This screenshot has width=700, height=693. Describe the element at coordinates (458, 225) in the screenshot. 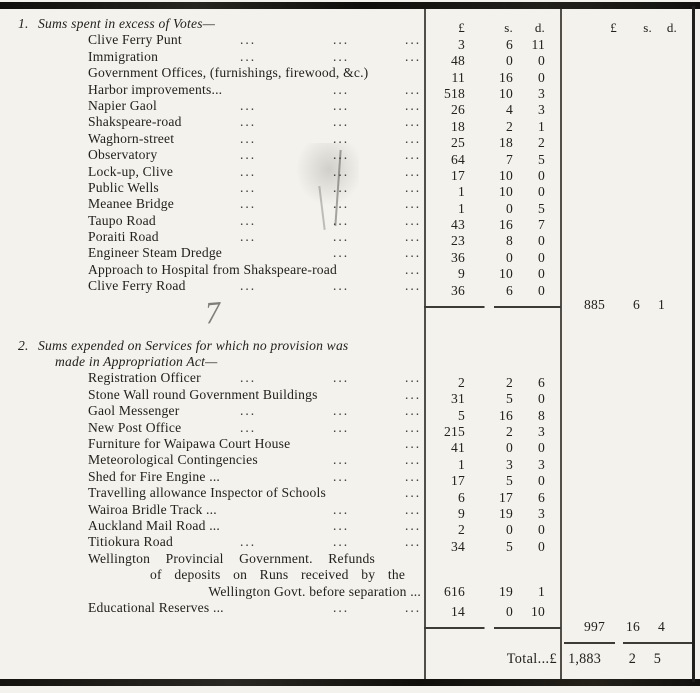

I see `pounds-value: 43` at that location.